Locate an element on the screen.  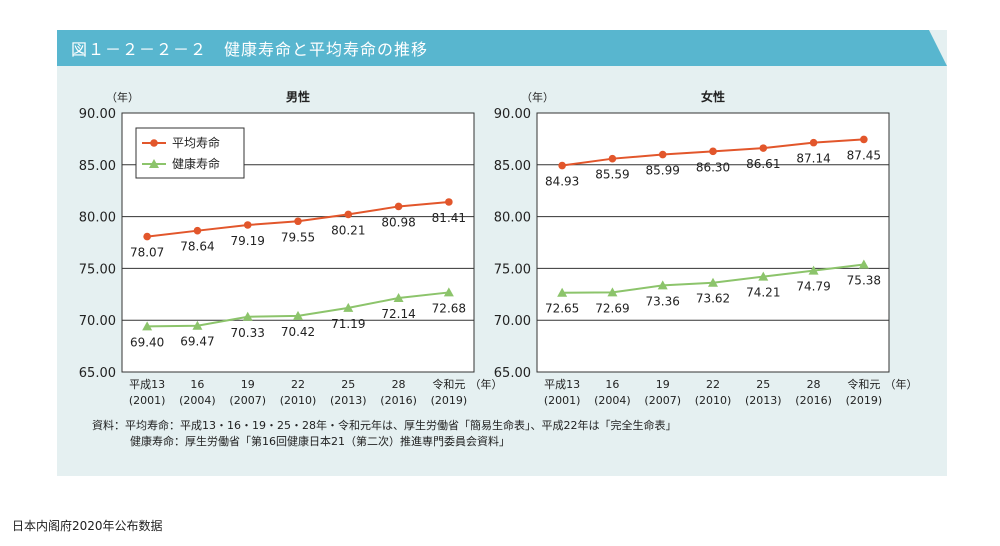
figure-title-bar: 図１－２－２－２ 健康寿命と平均寿命の推移 is located at coordinates (502, 48).